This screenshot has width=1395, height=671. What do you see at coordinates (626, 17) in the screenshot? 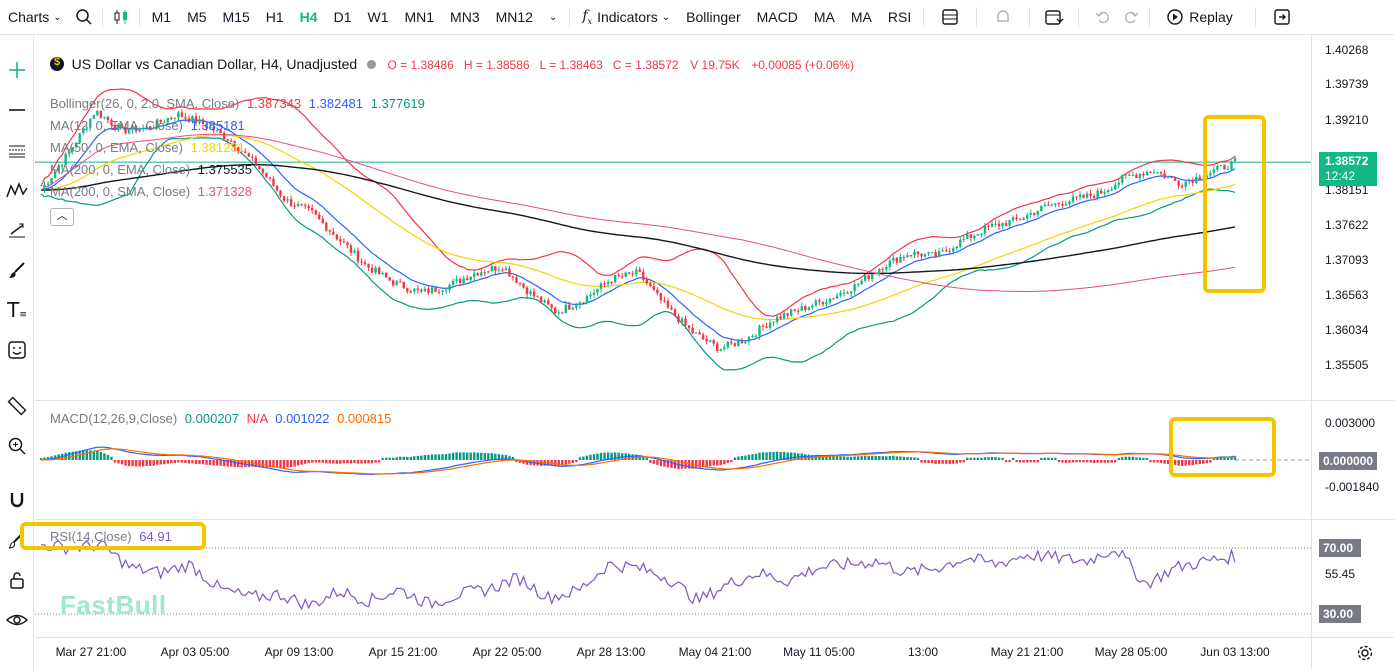
I see `indicators-button: fx Indicators ⌄` at bounding box center [626, 17].